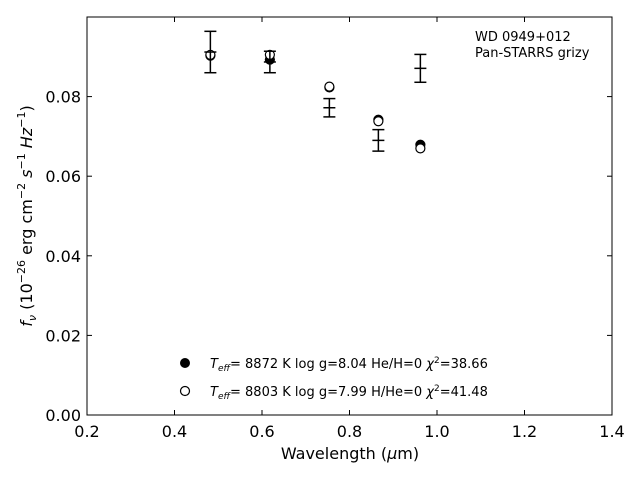 This screenshot has height=480, width=640. I want to click on y-tick-label: 0.02, so click(63, 335).